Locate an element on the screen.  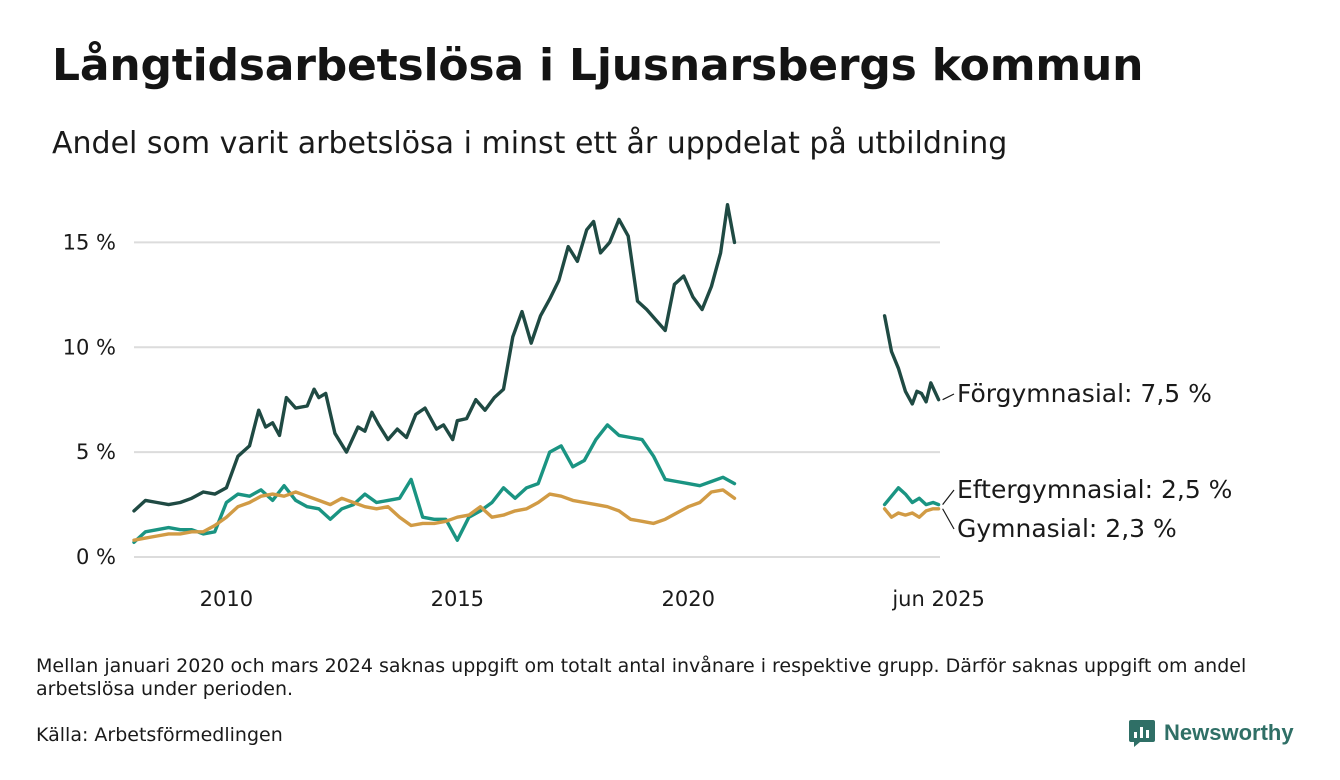
x-tick-label: 2020 is located at coordinates (688, 599).